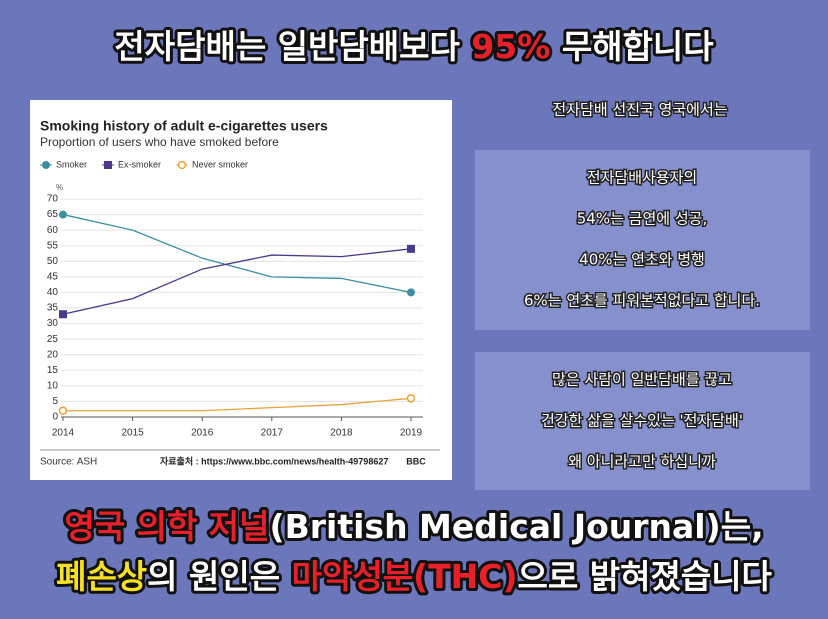 Image resolution: width=828 pixels, height=619 pixels. I want to click on panel-line: 전자담배사용자의, so click(642, 178).